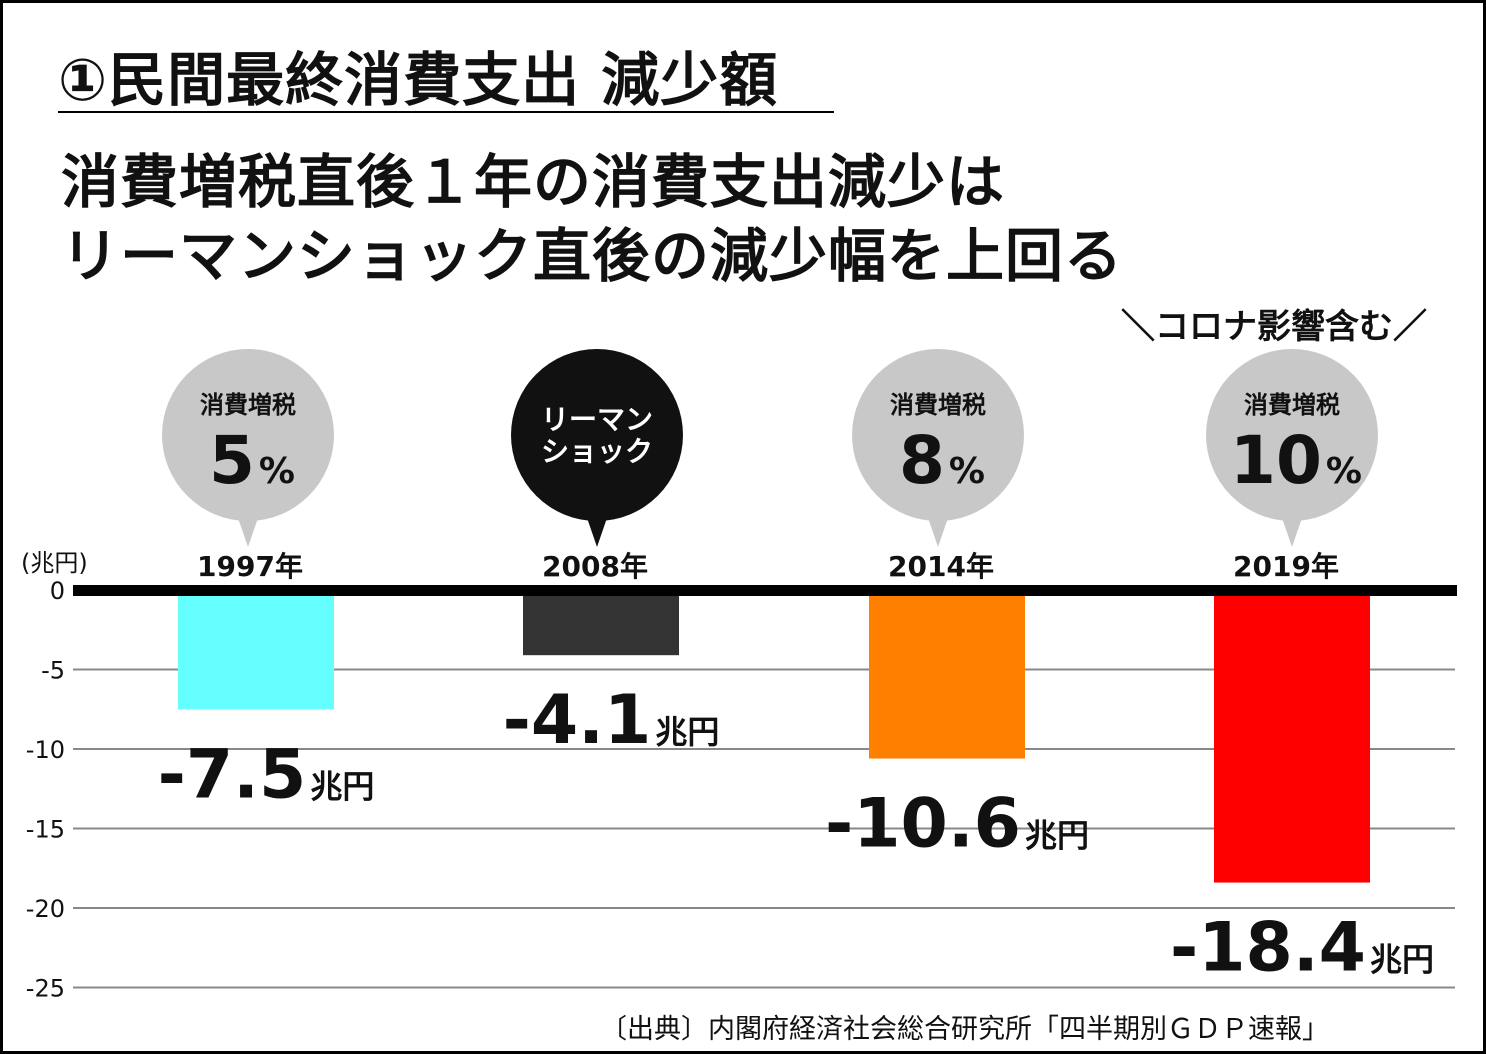  I want to click on value-label: -10.6 兆円, so click(957, 824).